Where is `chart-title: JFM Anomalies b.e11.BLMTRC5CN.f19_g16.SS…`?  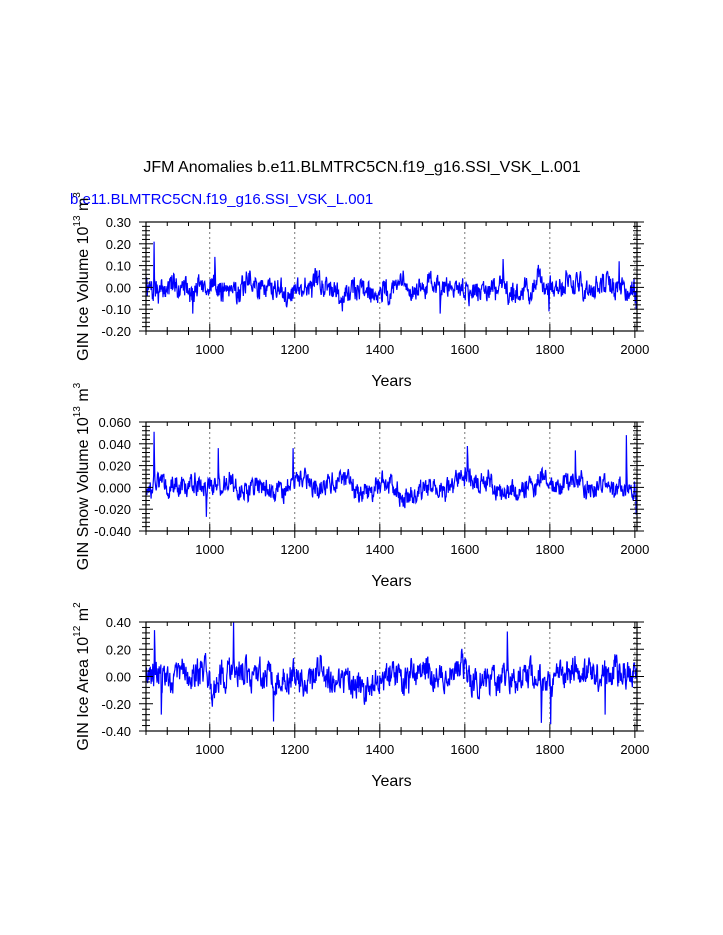 chart-title: JFM Anomalies b.e11.BLMTRC5CN.f19_g16.SS… is located at coordinates (361, 167).